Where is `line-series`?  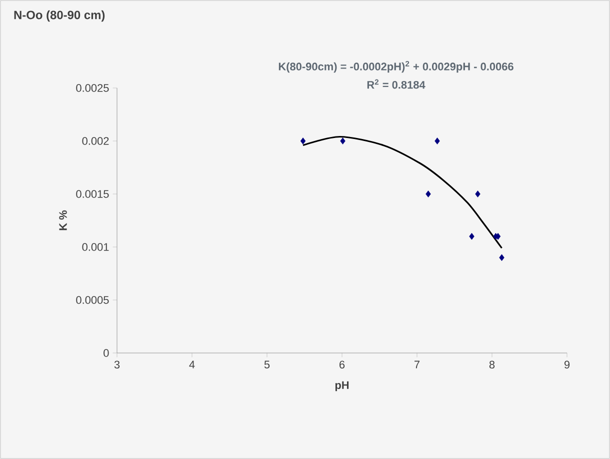
line-series is located at coordinates (402, 192).